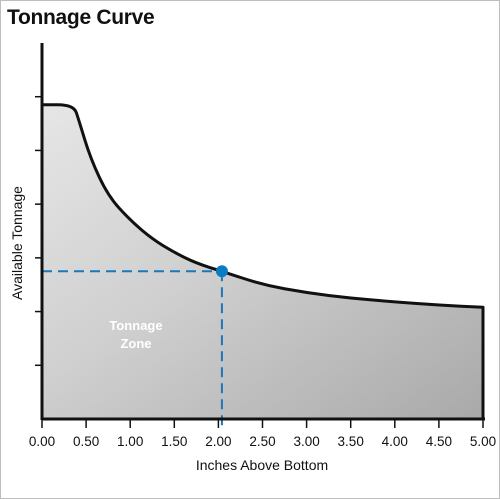  What do you see at coordinates (86, 441) in the screenshot?
I see `x-tick-label: 0.50` at bounding box center [86, 441].